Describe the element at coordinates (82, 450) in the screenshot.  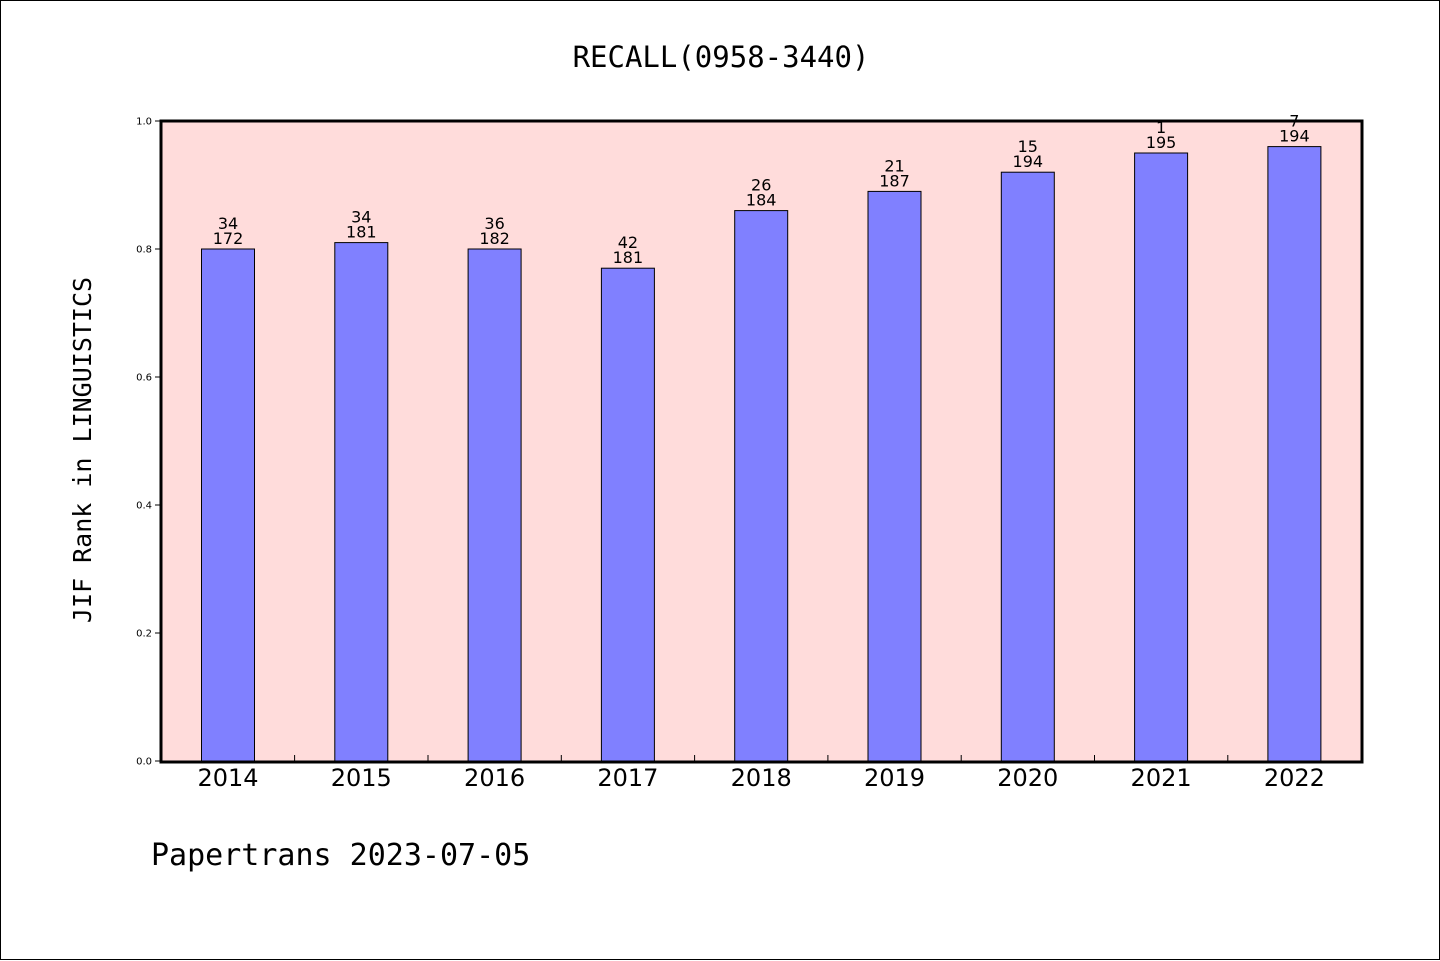
I see `y-axis-label: JIF Rank in LINGUISTICS` at that location.